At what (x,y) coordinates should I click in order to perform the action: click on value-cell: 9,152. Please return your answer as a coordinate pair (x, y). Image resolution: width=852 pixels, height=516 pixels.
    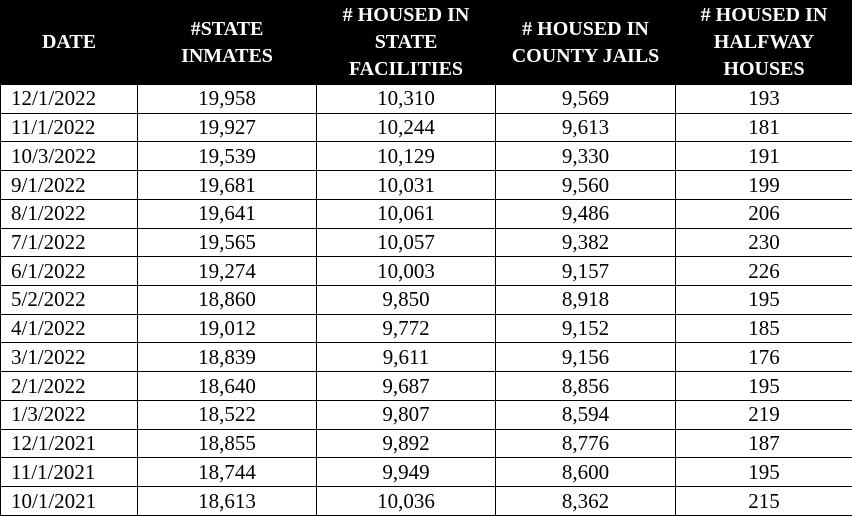
    Looking at the image, I should click on (585, 328).